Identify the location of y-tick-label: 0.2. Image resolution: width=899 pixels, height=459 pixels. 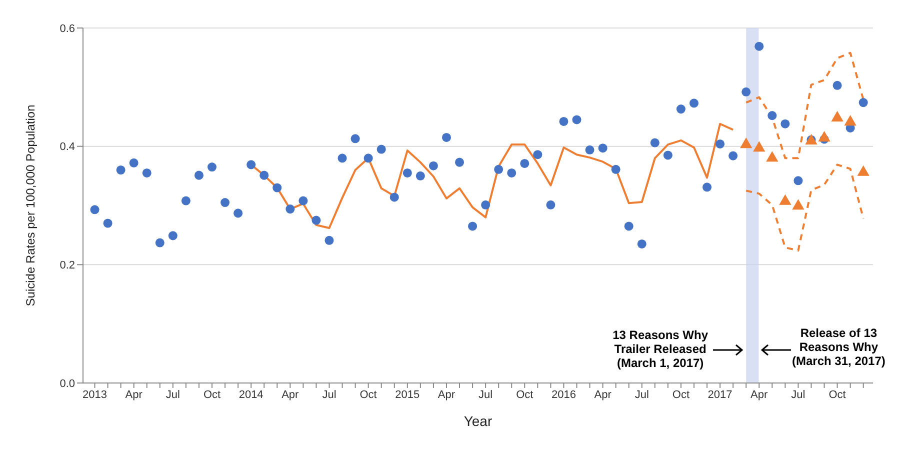
(67, 266).